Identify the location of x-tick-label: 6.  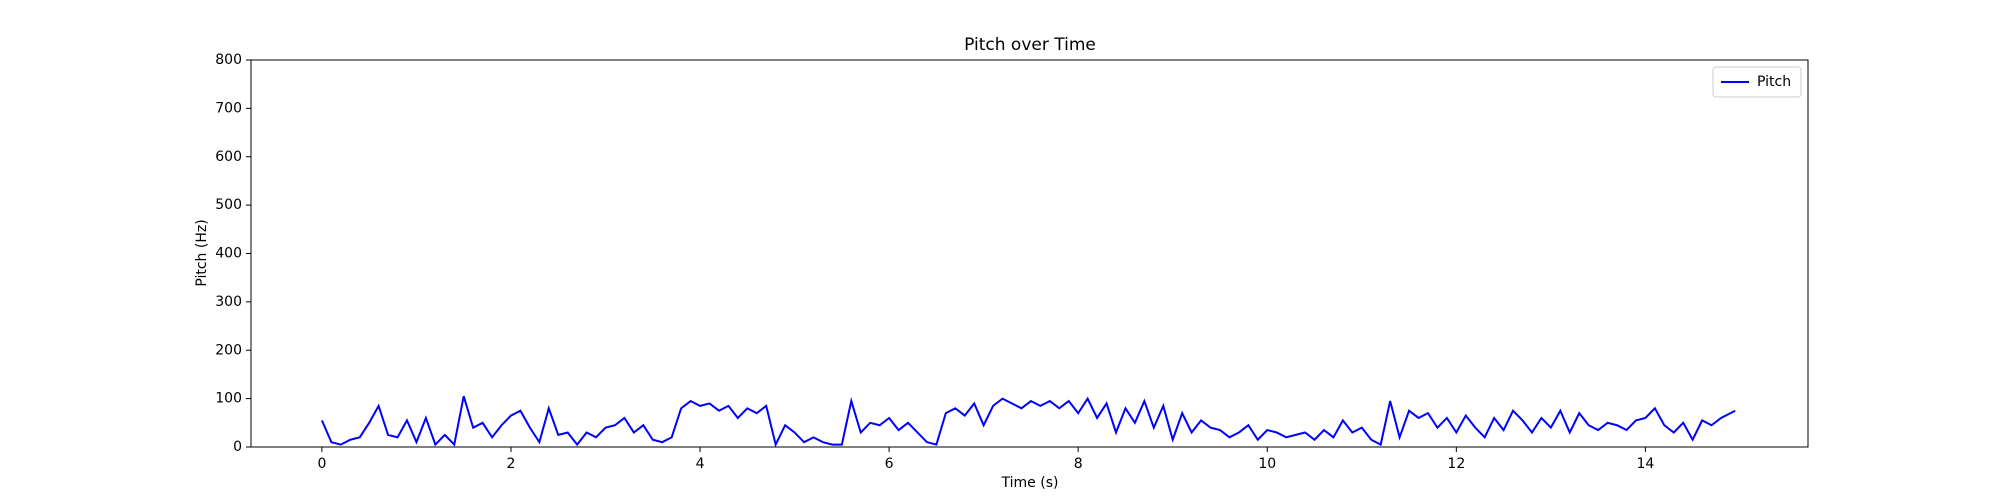
(889, 464).